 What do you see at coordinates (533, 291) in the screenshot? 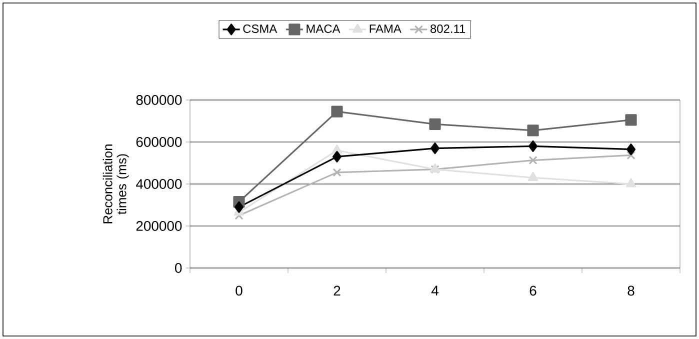
I see `x-tick-label: 6` at bounding box center [533, 291].